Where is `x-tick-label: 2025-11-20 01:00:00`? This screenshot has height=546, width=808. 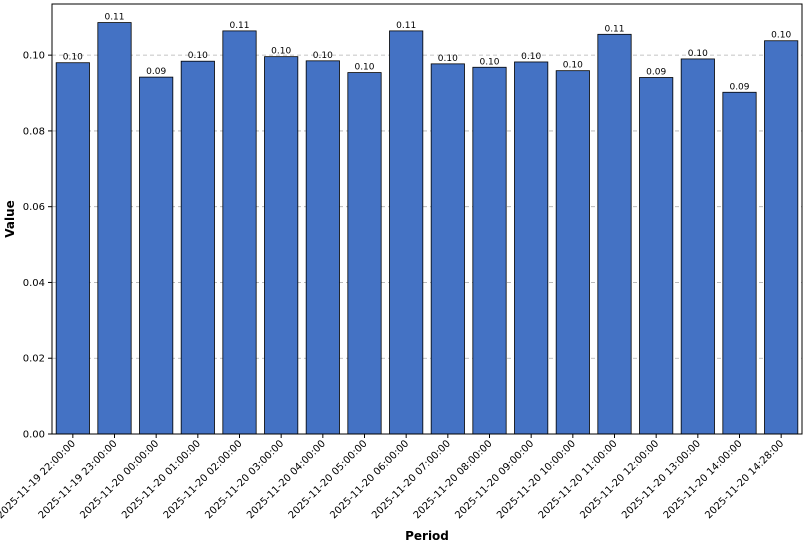
x-tick-label: 2025-11-20 01:00:00 is located at coordinates (161, 479).